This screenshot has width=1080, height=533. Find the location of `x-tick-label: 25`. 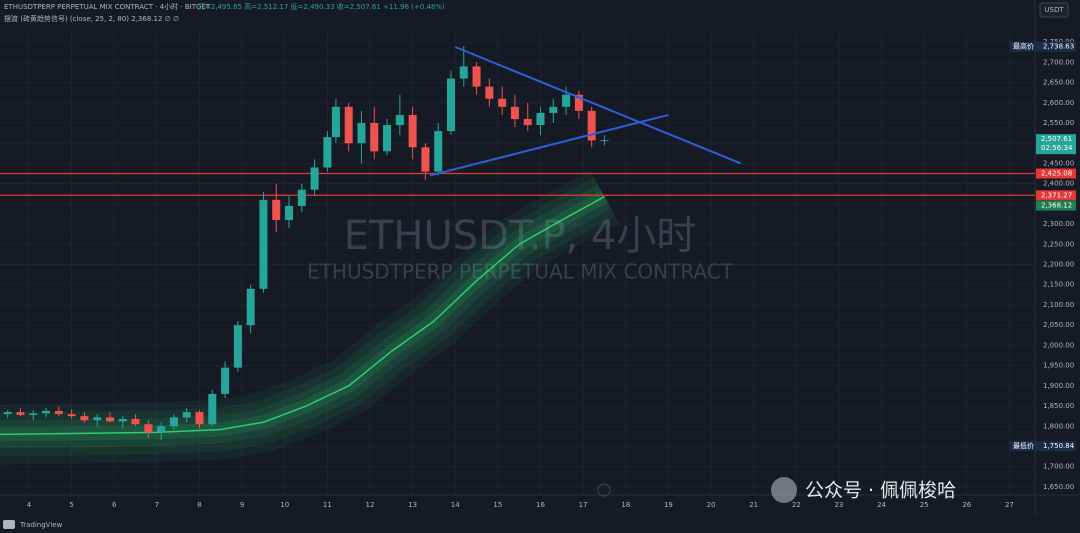

x-tick-label: 25 is located at coordinates (924, 505).